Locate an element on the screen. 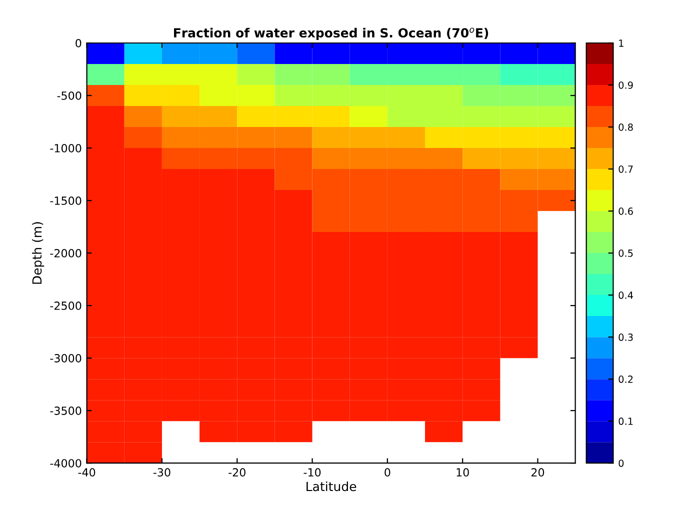 The image size is (689, 518). y-tick-label: -1000 is located at coordinates (66, 148).